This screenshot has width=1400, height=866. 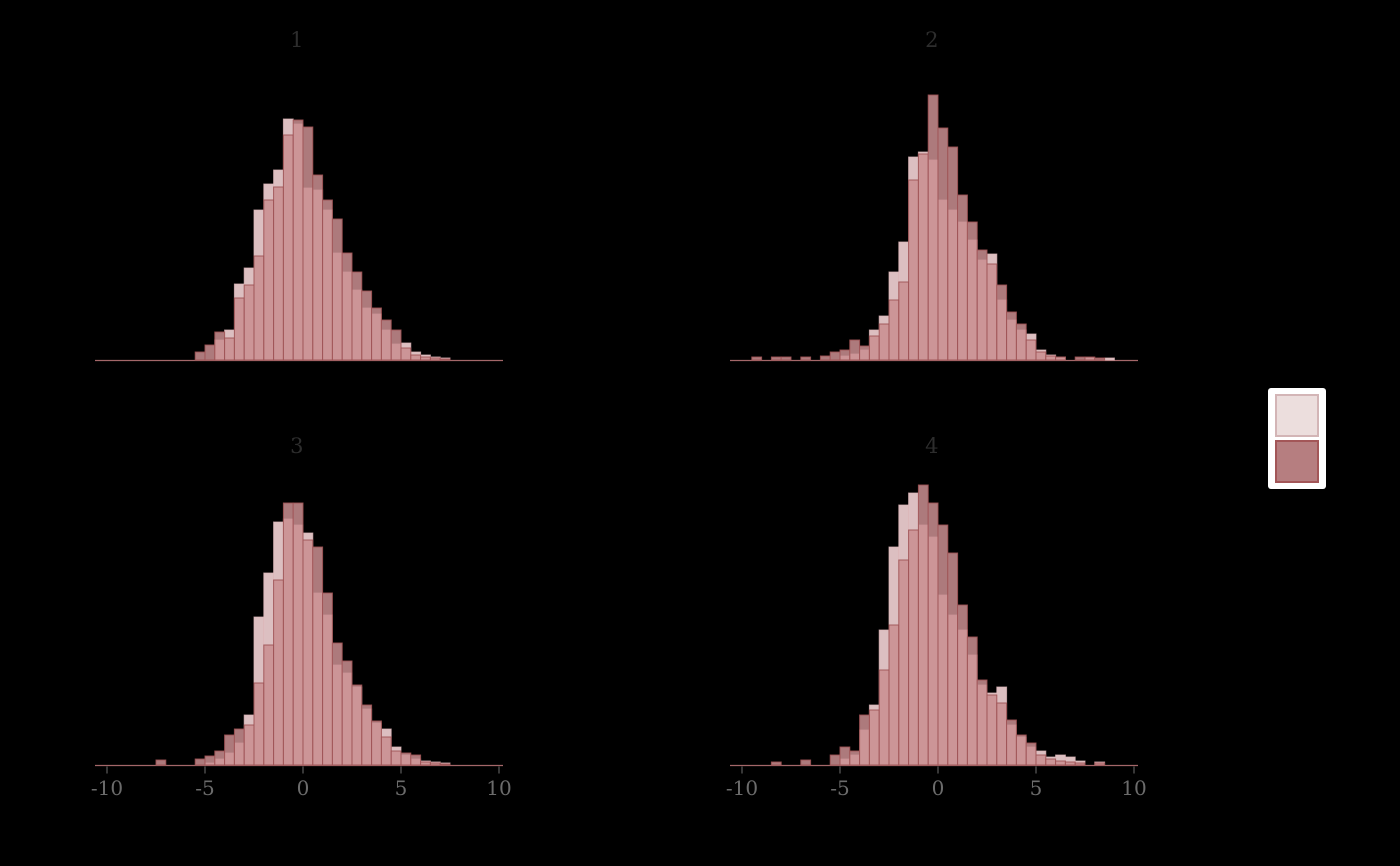 I want to click on histogram-panel-3: -10 -5 0 5 10, so click(x=301, y=651).